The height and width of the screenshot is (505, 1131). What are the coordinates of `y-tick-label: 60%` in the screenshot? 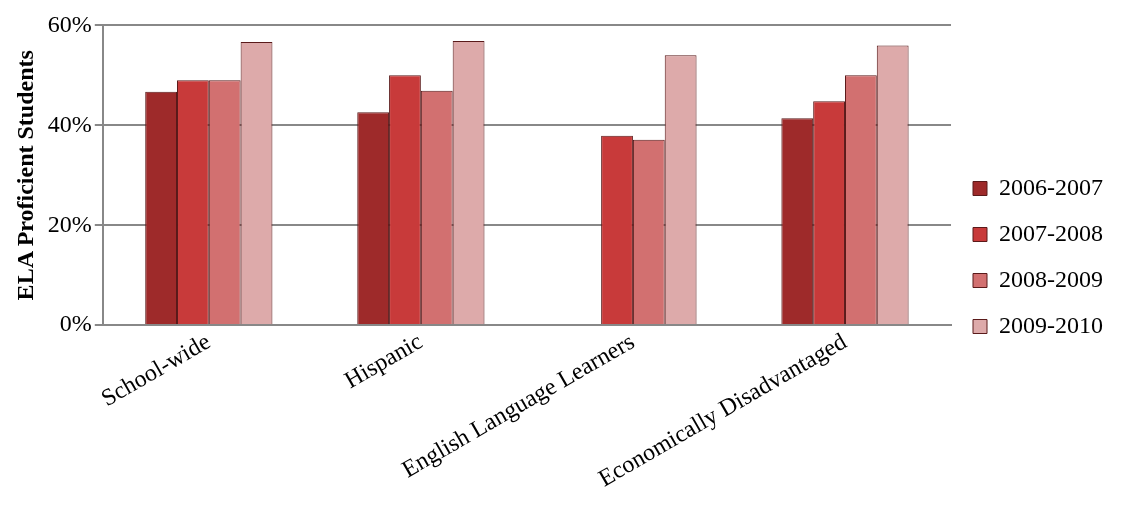 It's located at (69, 23).